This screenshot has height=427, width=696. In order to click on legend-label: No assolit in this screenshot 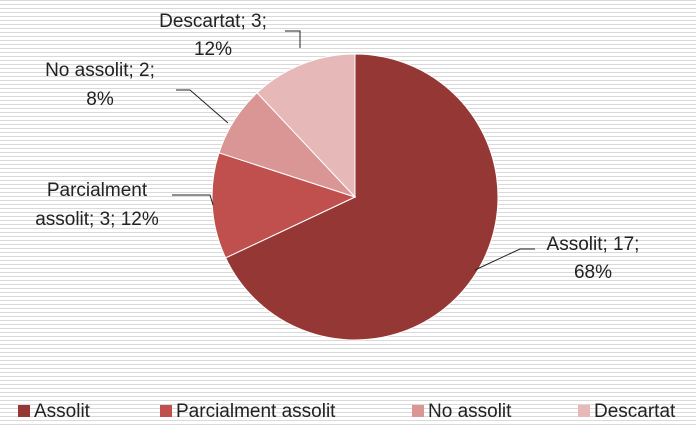, I will do `click(470, 411)`.